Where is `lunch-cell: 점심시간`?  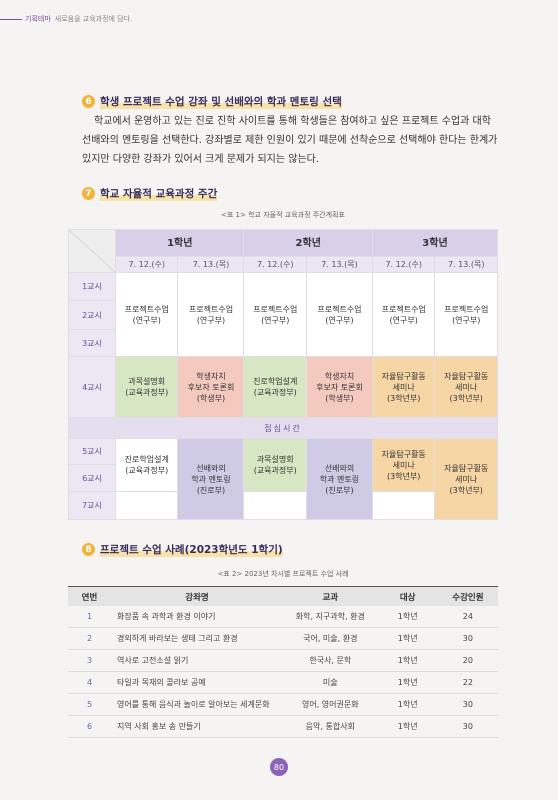
lunch-cell: 점심시간 is located at coordinates (283, 428).